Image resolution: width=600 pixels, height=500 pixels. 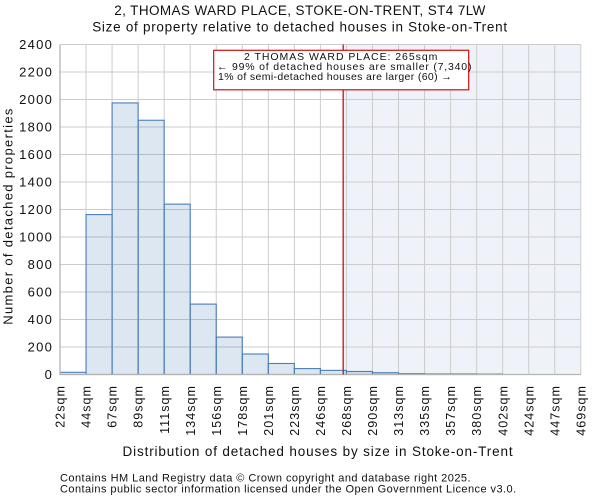 I want to click on svg-text: 290sqm, so click(x=373, y=410).